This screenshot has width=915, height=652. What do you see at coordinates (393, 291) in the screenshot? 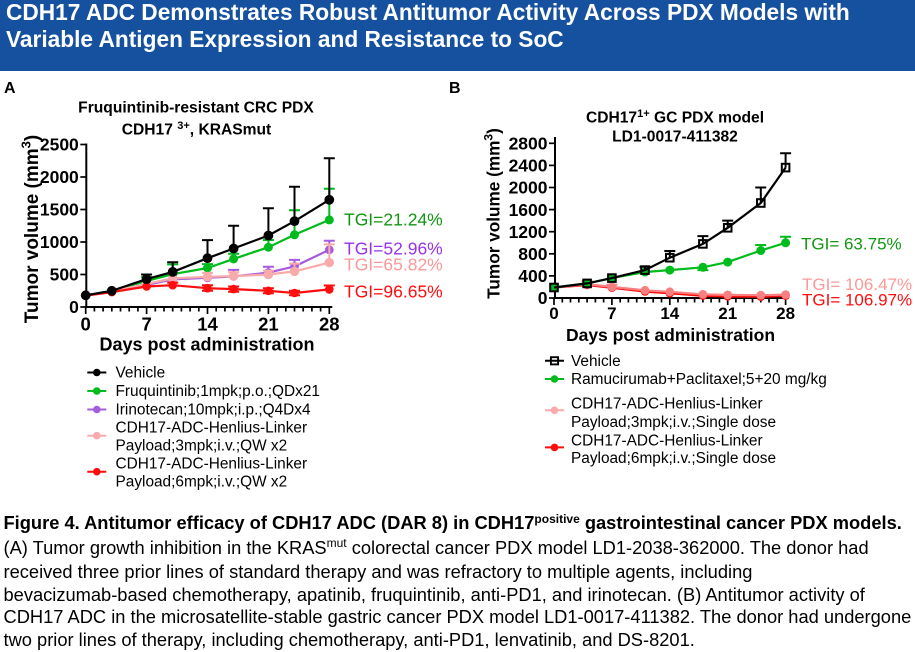
I see `svg-text: TGI=96.65%` at bounding box center [393, 291].